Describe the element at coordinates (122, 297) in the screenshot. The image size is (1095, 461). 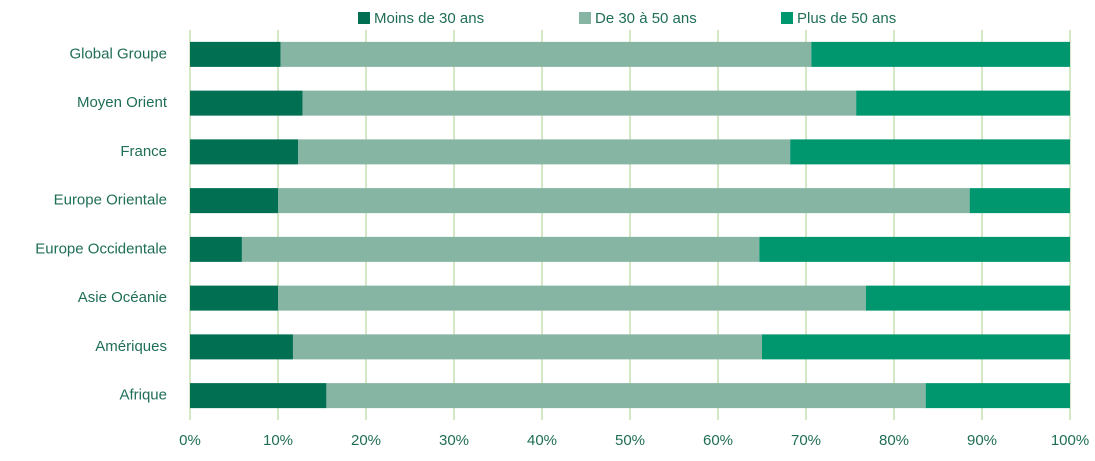
I see `y-tick-label: Asie Océanie` at that location.